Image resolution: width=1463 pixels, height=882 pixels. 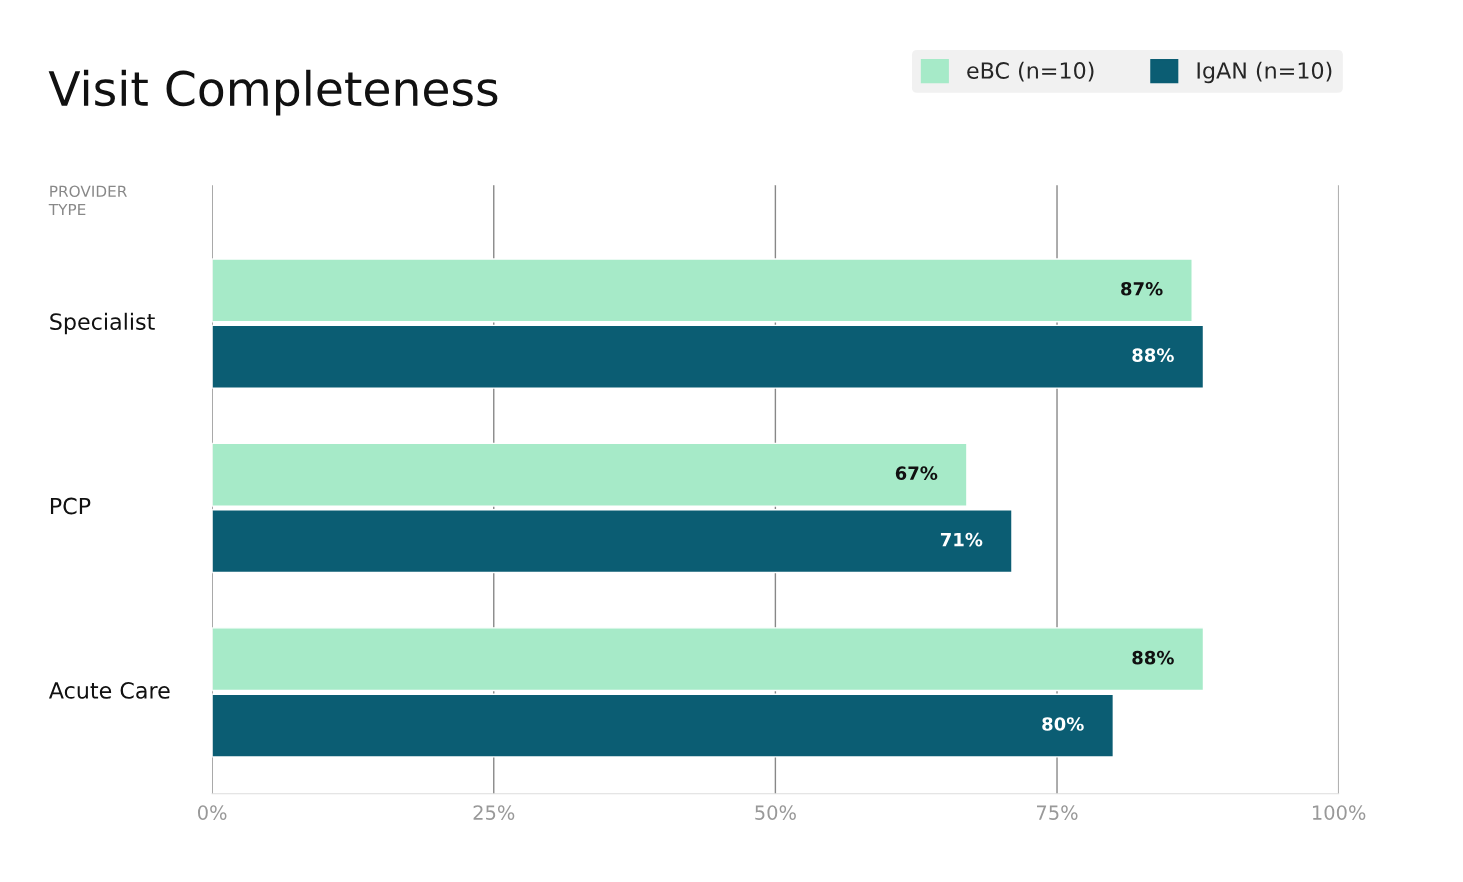 What do you see at coordinates (1030, 71) in the screenshot?
I see `legend-label: eBC (n=10)` at bounding box center [1030, 71].